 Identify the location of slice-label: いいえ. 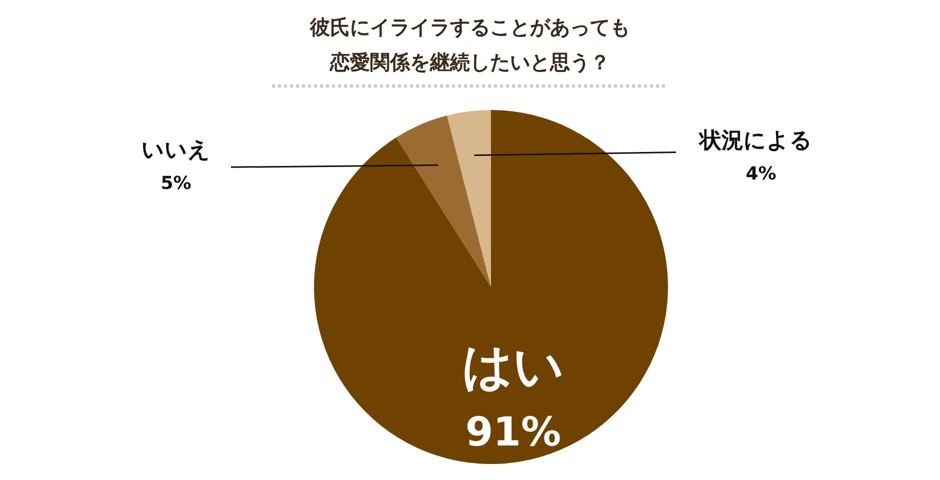
(176, 151).